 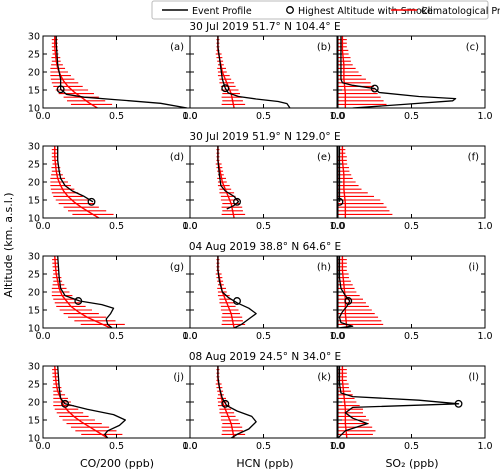 What do you see at coordinates (290, 10) in the screenshot?
I see `legend-marker-swatch` at bounding box center [290, 10].